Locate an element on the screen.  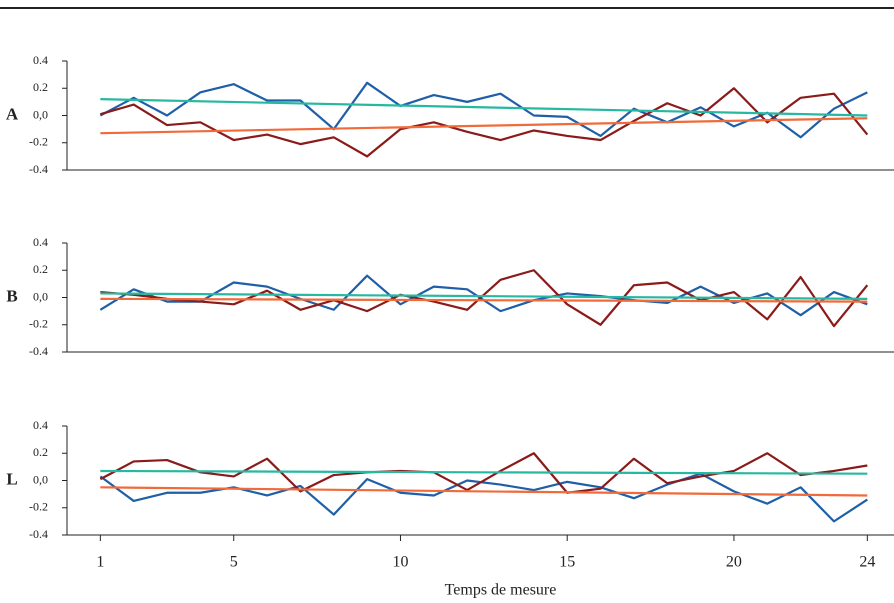
x-tick-label: 15 is located at coordinates (567, 562).